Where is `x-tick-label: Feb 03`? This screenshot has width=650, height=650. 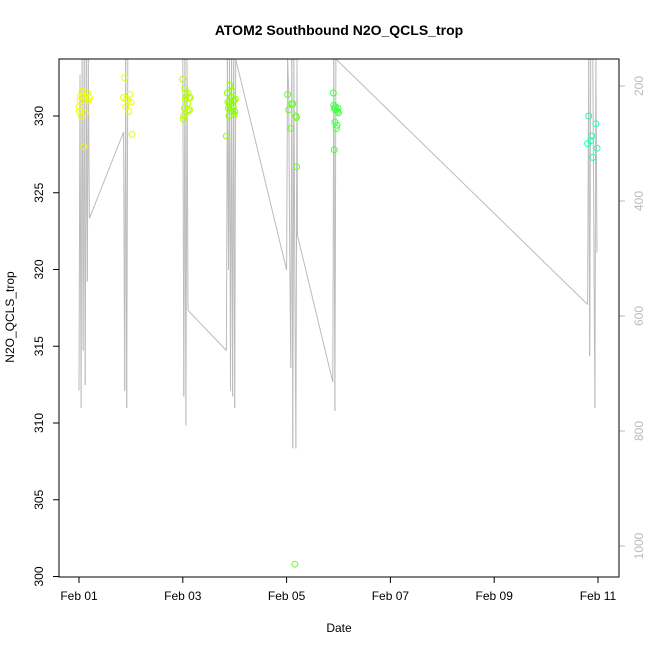 x-tick-label: Feb 03 is located at coordinates (183, 596).